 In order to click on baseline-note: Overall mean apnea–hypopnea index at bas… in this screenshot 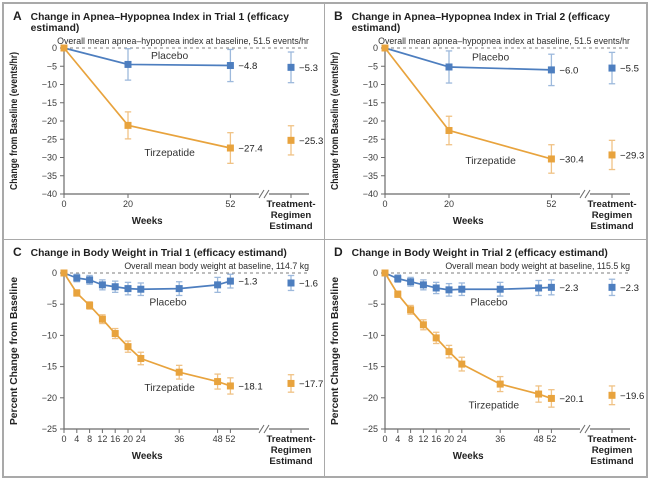, I will do `click(183, 41)`.